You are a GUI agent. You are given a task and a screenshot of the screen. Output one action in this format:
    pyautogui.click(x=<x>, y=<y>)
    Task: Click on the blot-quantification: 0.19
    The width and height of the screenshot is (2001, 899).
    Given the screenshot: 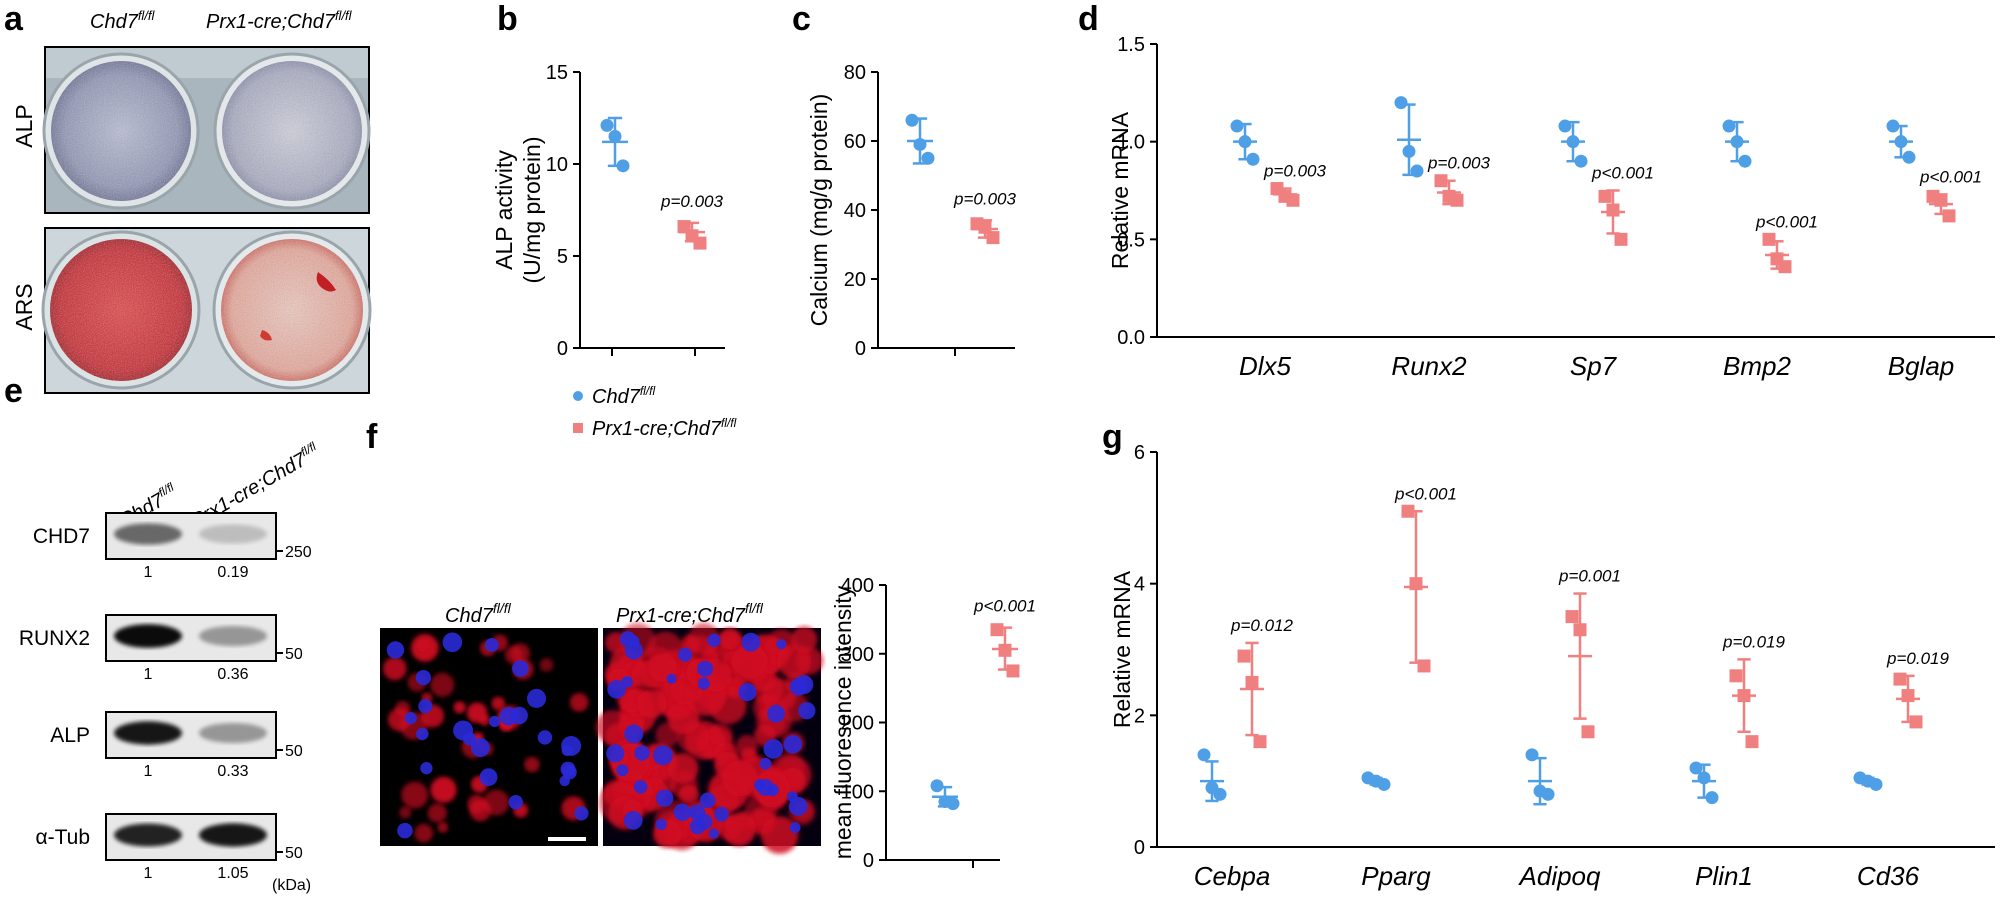 What is the action you would take?
    pyautogui.click(x=232, y=572)
    